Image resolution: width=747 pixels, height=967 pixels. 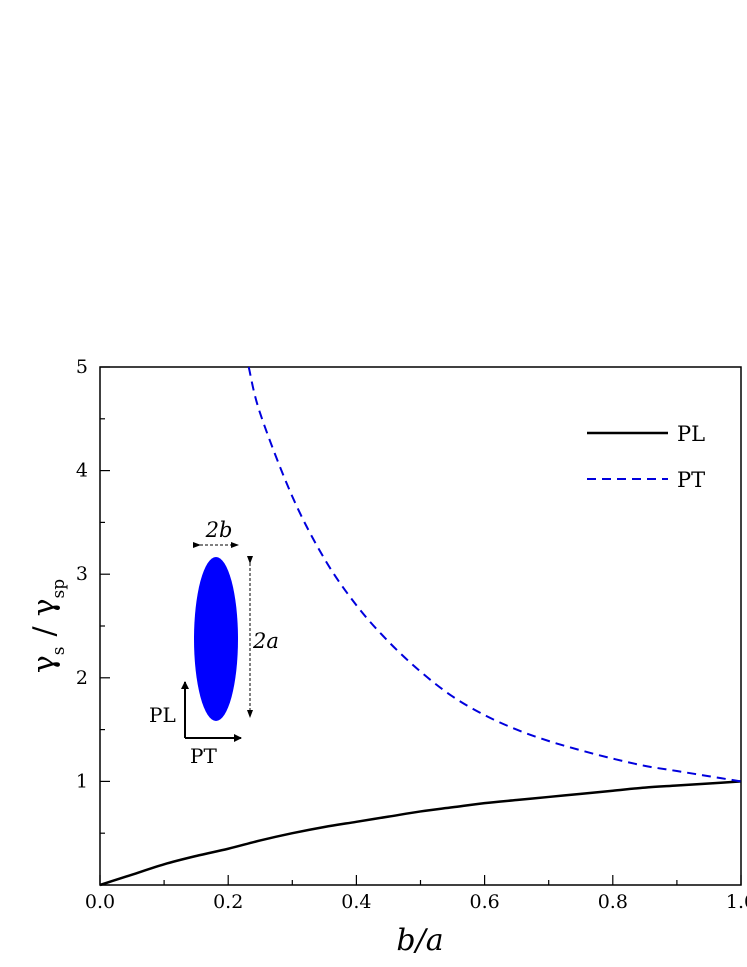 I want to click on y-tick-label: 1, so click(x=82, y=781).